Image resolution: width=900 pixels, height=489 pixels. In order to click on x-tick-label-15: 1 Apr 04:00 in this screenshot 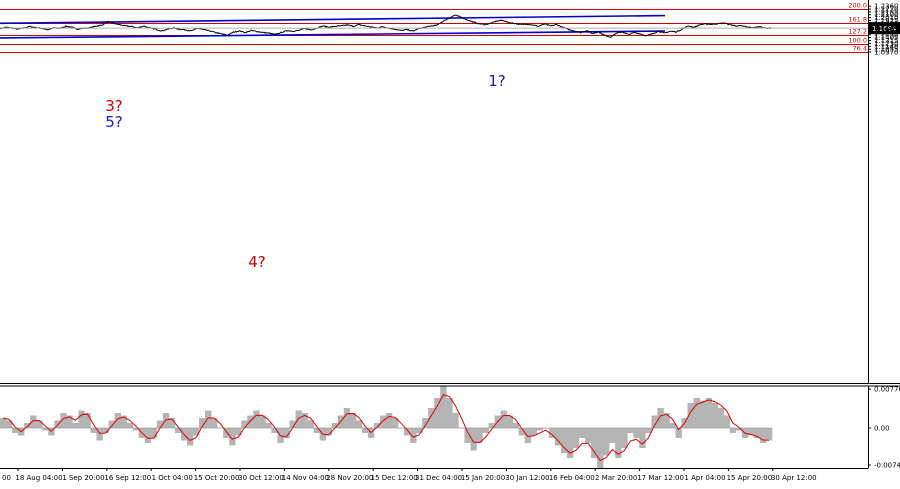, I will do `click(704, 478)`.